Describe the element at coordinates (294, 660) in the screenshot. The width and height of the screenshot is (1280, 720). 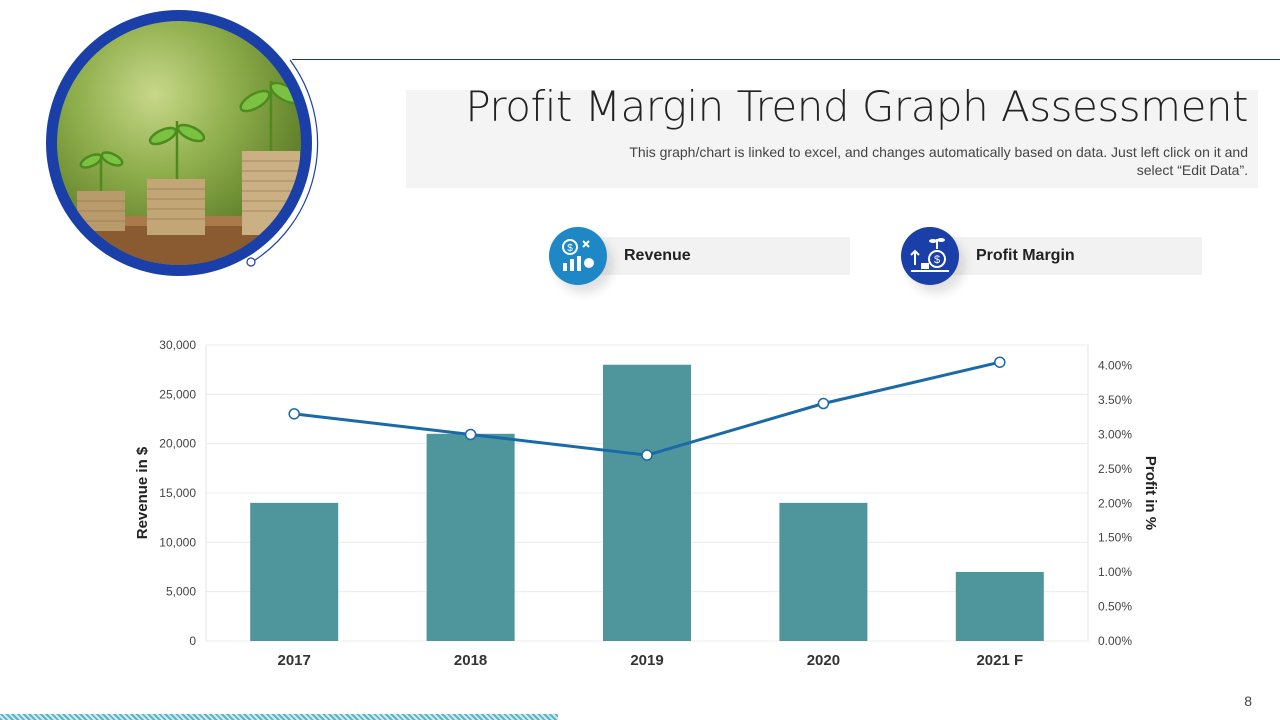
I see `x-tick-label: 2017` at that location.